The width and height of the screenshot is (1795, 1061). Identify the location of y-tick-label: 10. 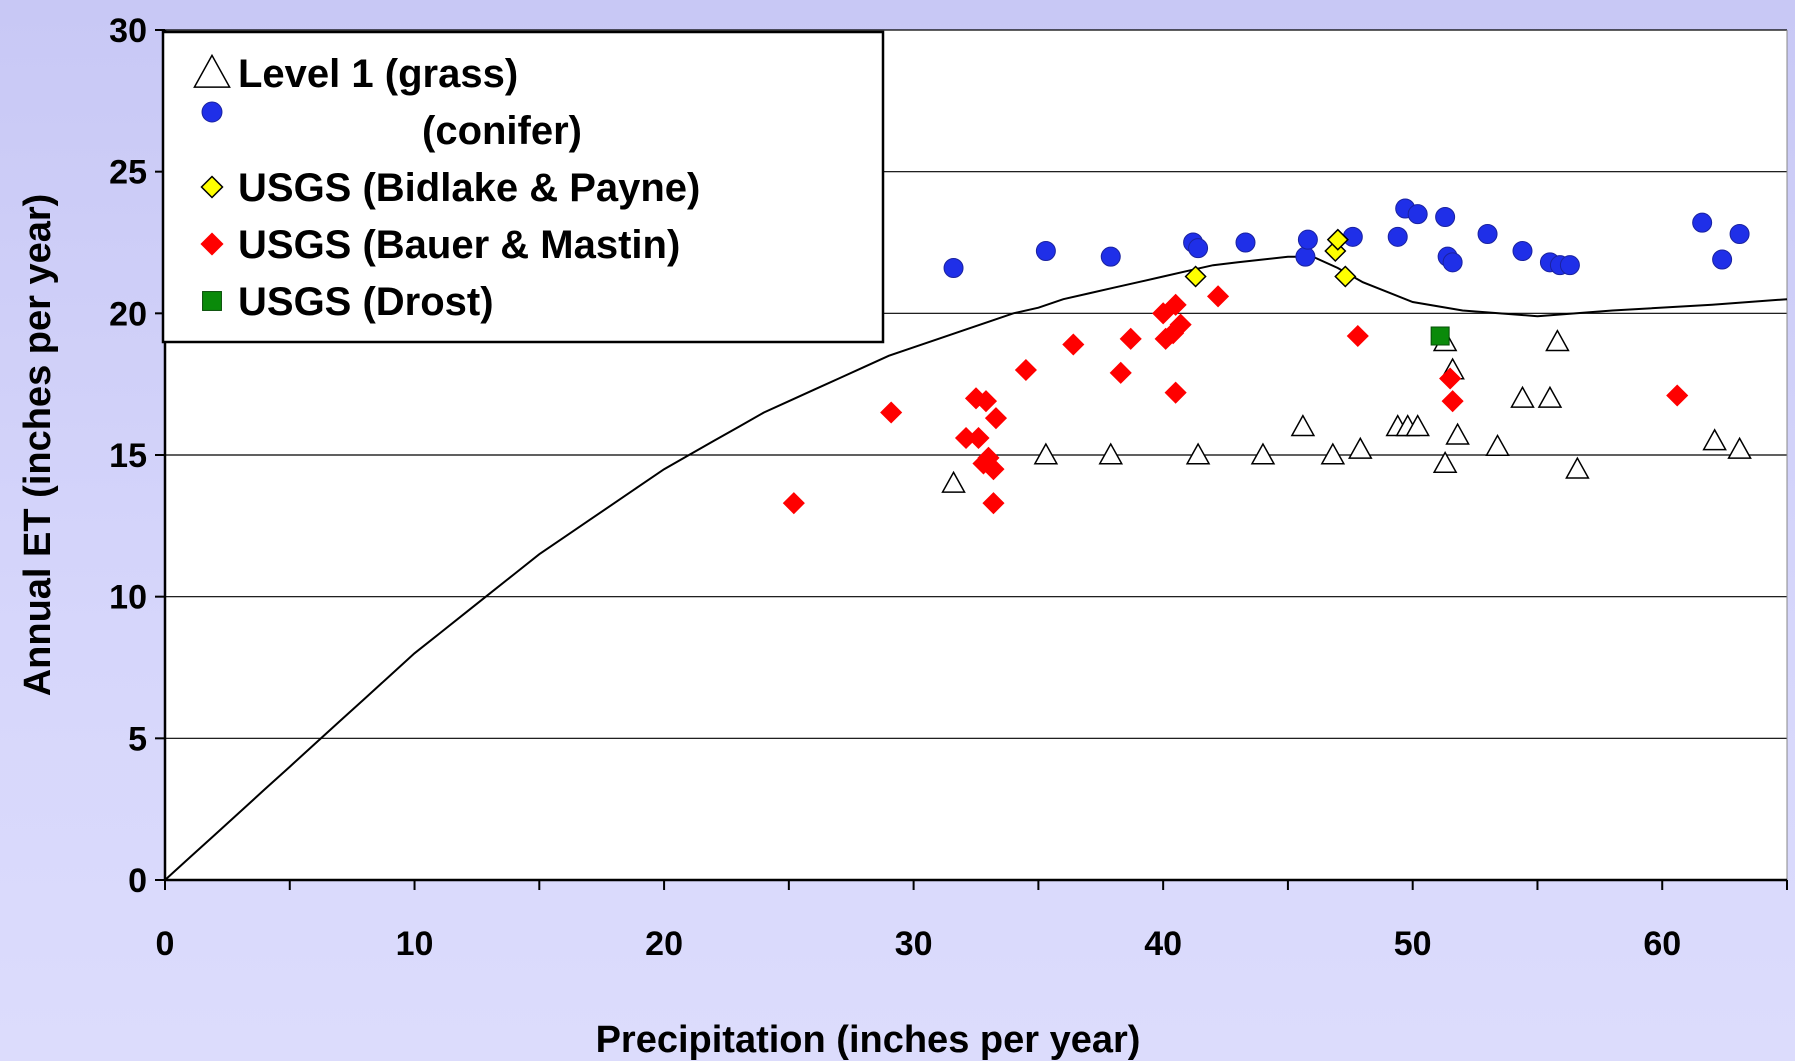
(128, 598).